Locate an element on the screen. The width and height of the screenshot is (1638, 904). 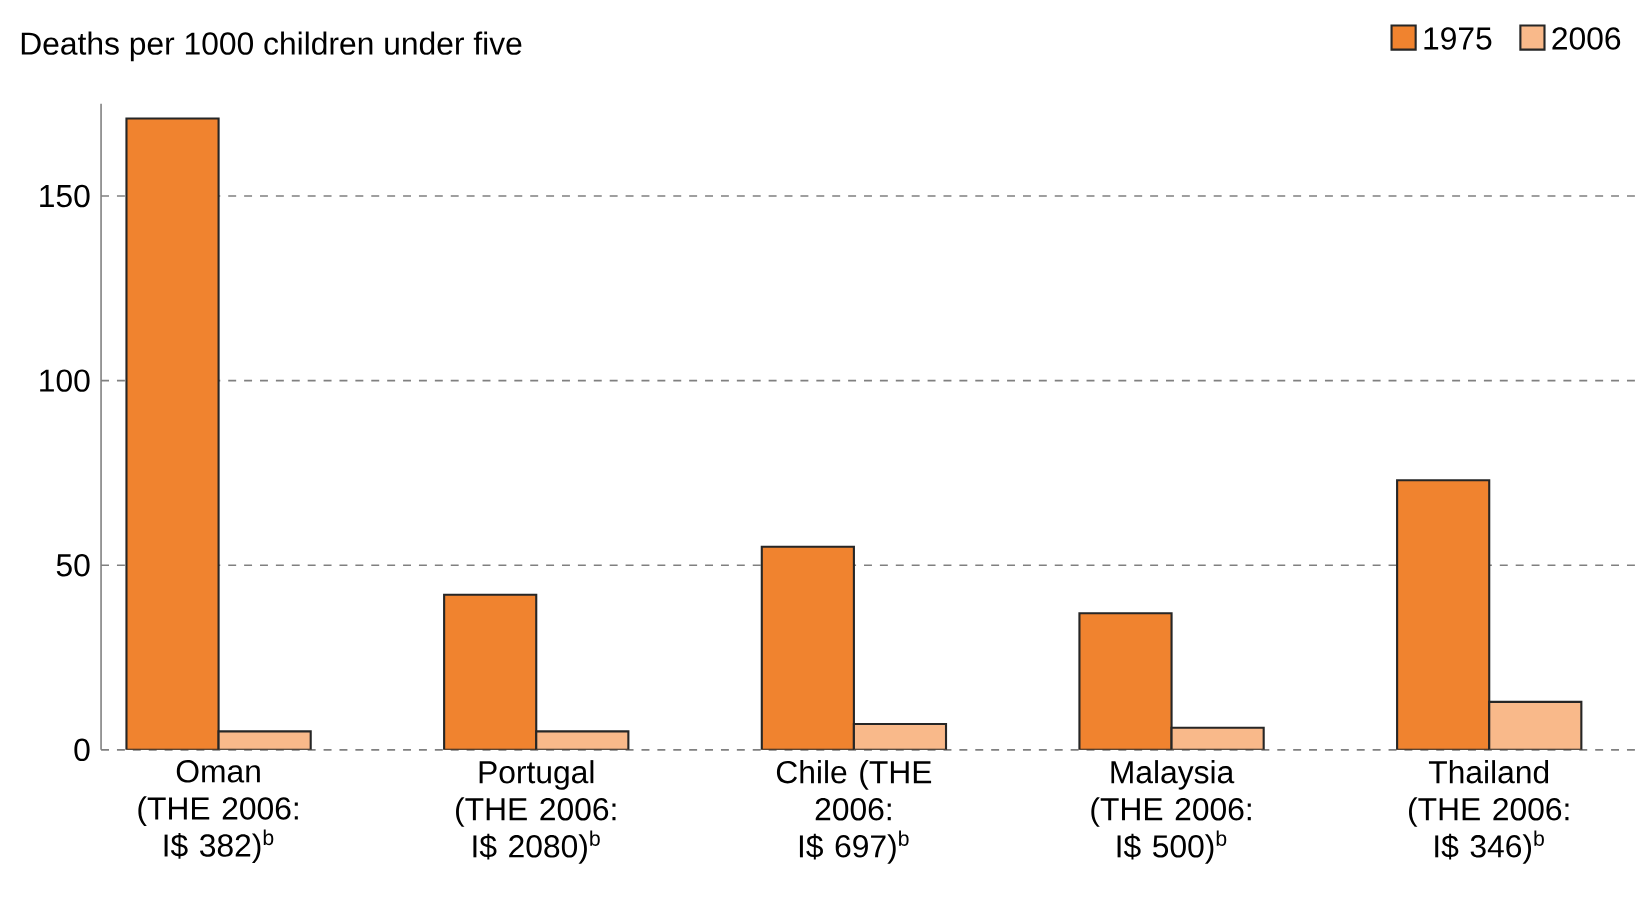
y-tick-label: 0 is located at coordinates (82, 750).